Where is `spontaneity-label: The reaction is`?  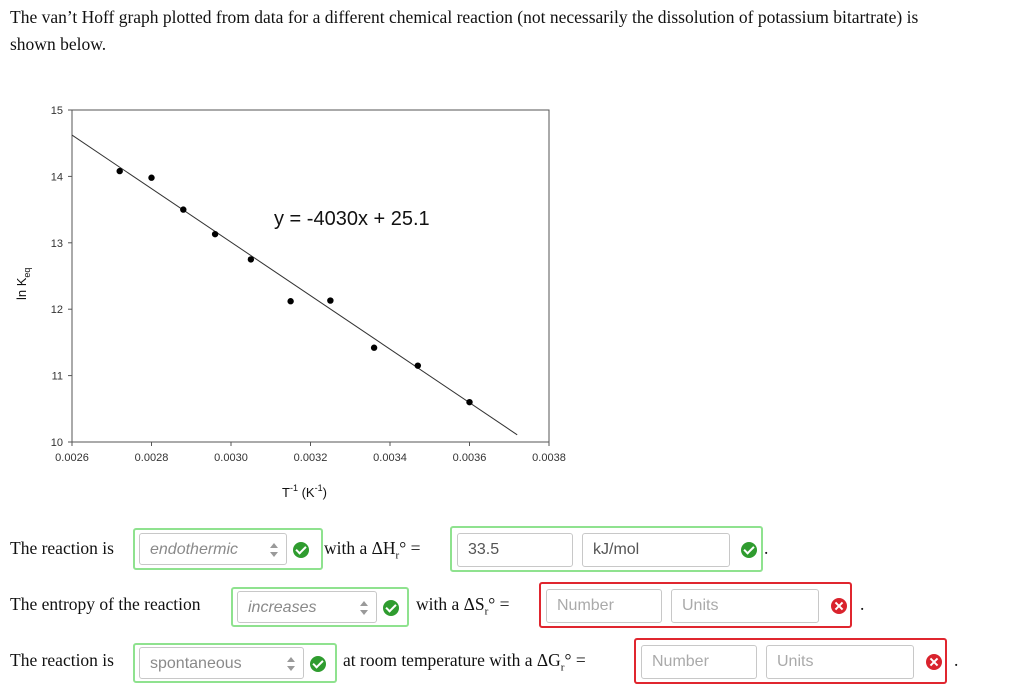
spontaneity-label: The reaction is is located at coordinates (62, 660).